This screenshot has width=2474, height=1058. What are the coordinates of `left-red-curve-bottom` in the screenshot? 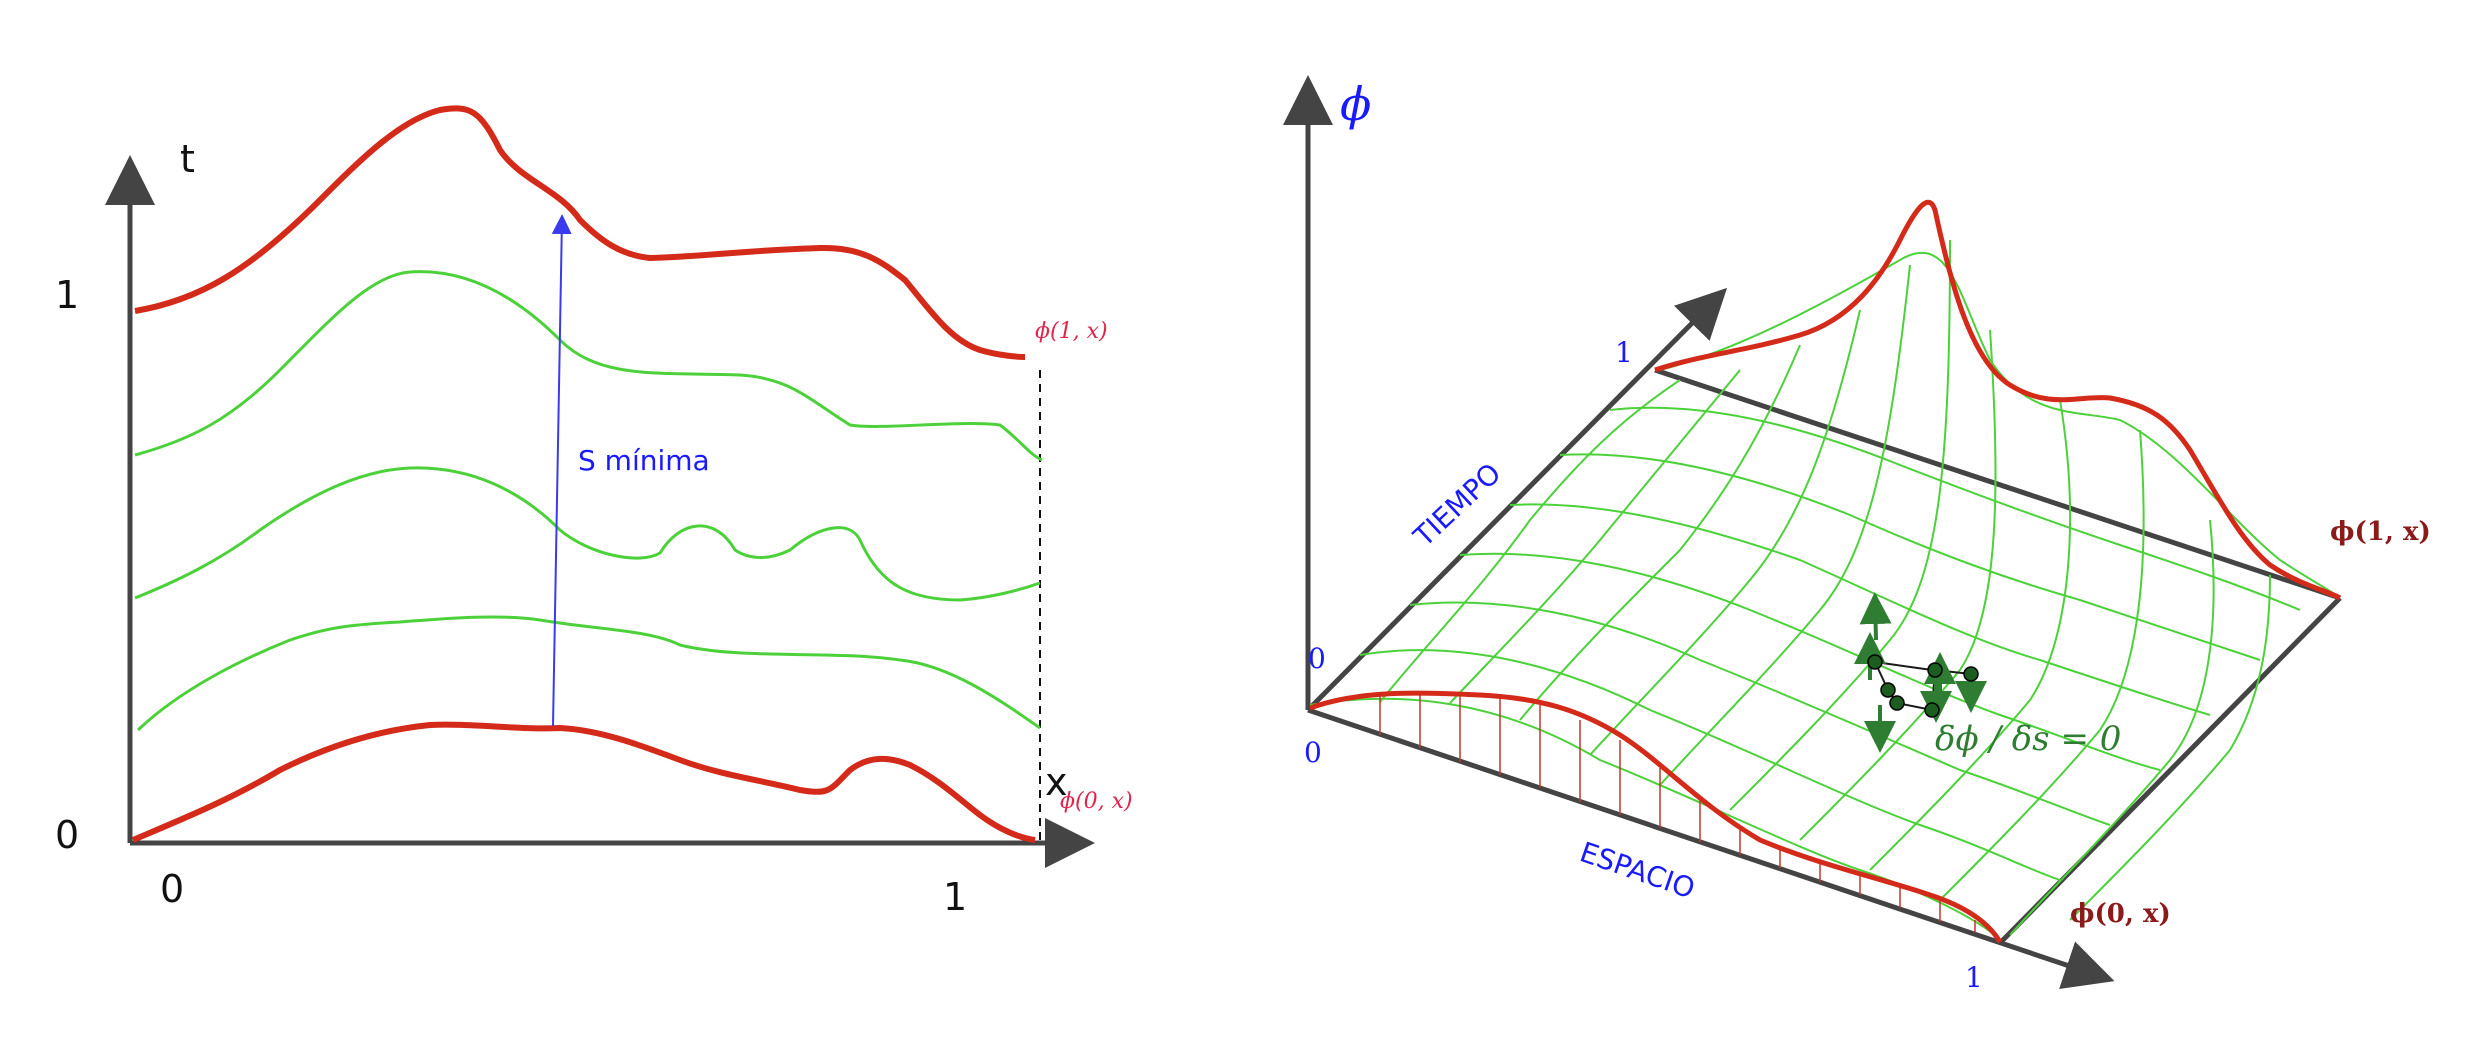 It's located at (583, 782).